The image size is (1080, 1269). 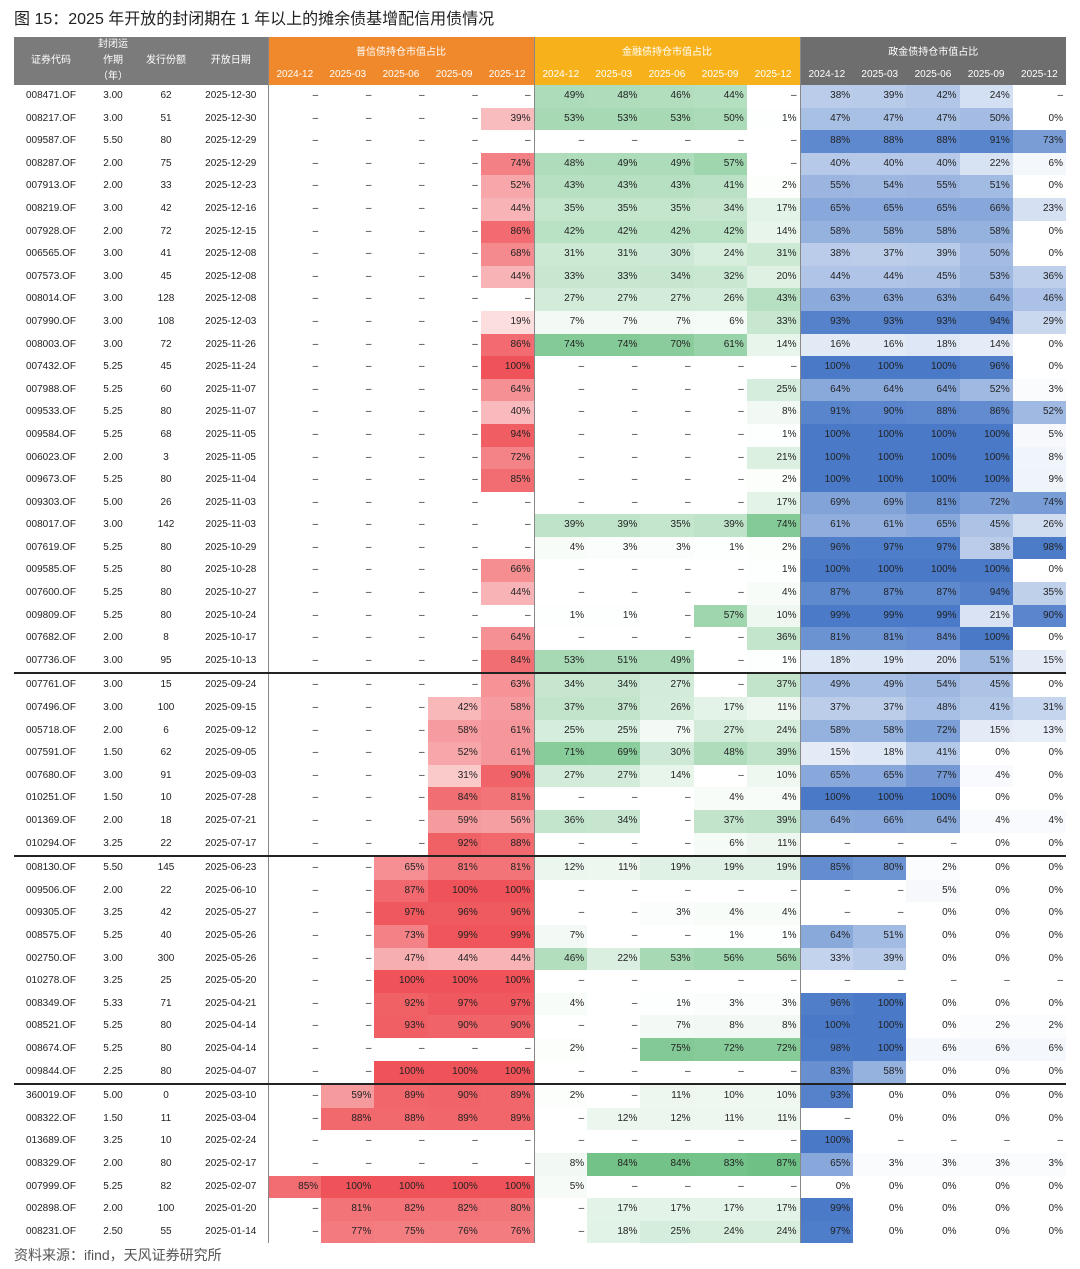 I want to click on percent-cell: 87%, so click(x=401, y=891).